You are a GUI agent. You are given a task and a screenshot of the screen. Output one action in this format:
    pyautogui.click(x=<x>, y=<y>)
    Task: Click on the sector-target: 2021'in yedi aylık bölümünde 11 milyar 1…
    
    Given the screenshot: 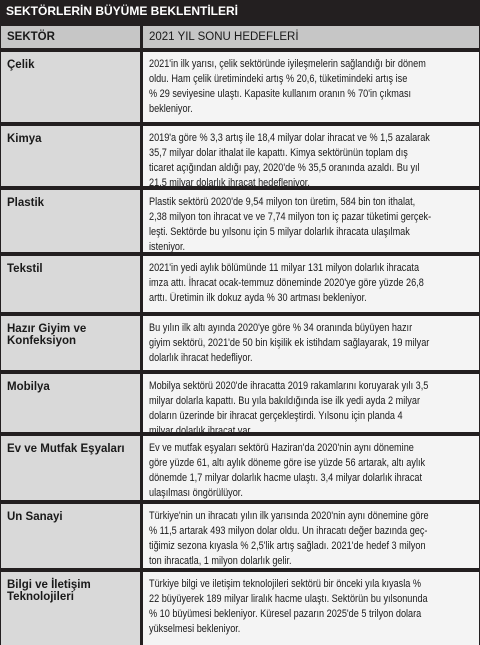 What is the action you would take?
    pyautogui.click(x=311, y=284)
    